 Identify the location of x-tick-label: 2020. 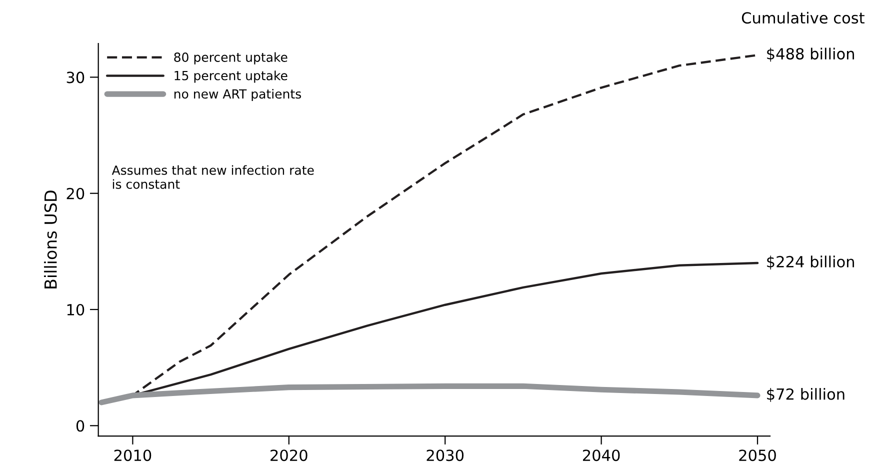
(289, 456).